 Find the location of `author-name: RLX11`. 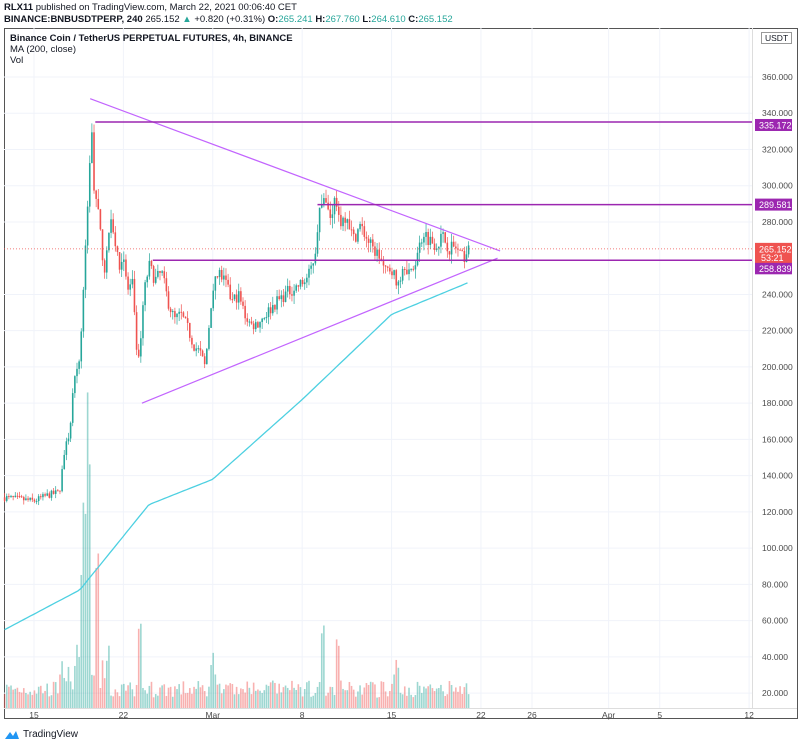

author-name: RLX11 is located at coordinates (19, 7).